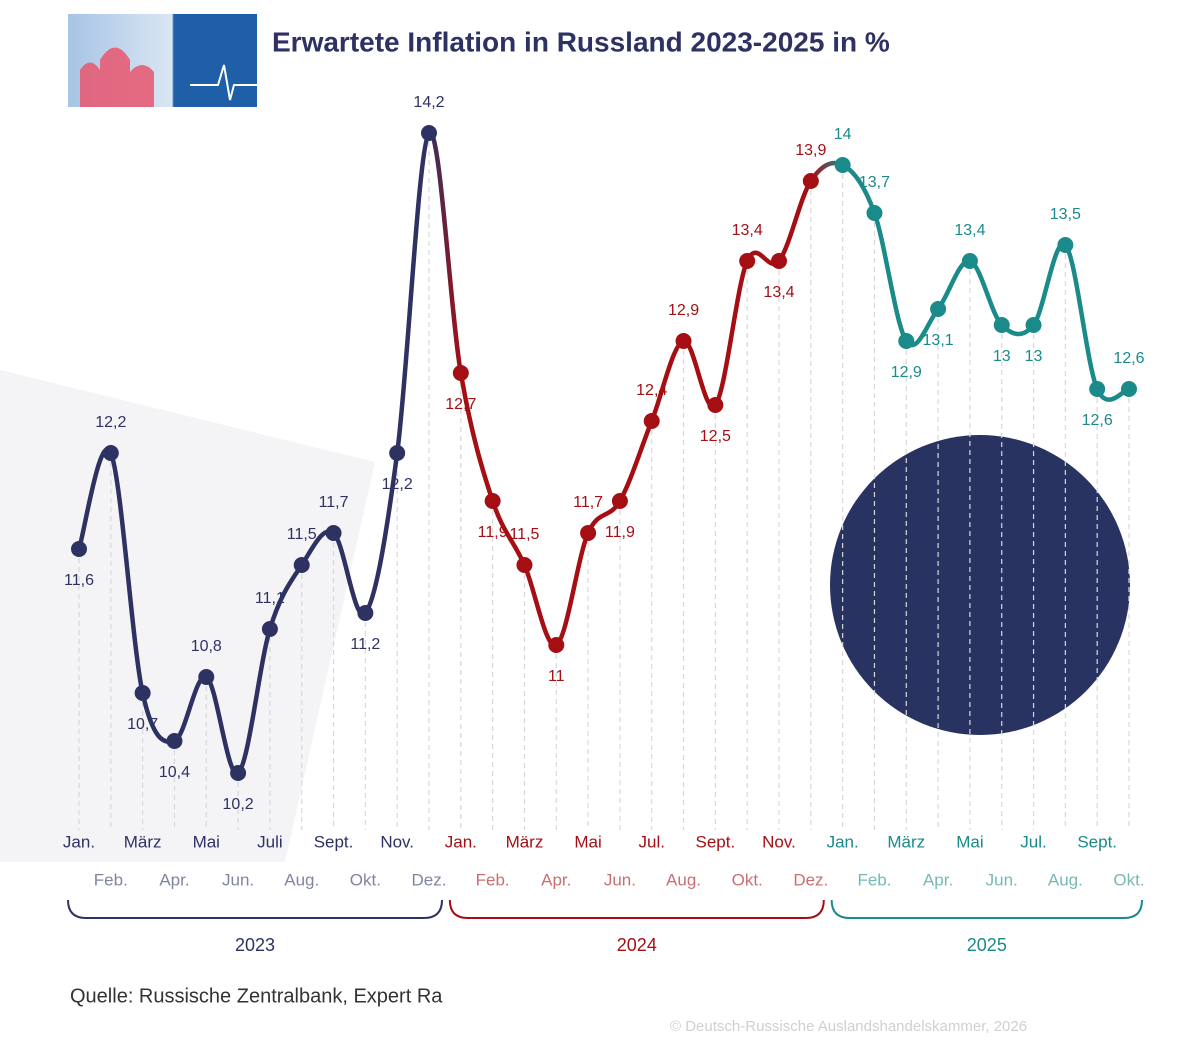  Describe the element at coordinates (255, 945) in the screenshot. I see `year-label: 2023` at that location.